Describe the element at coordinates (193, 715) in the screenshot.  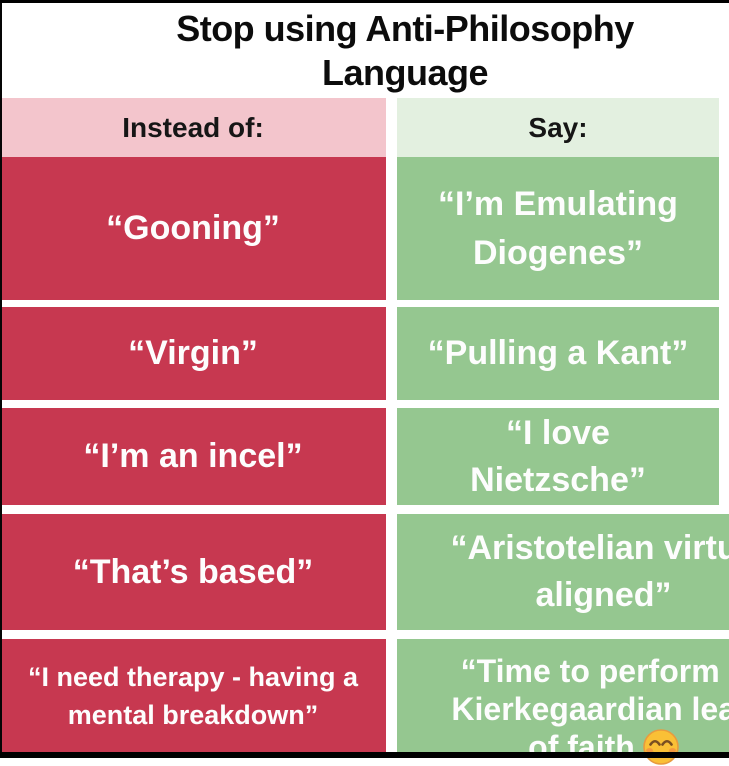
I see `cell-text: mental breakdown”` at that location.